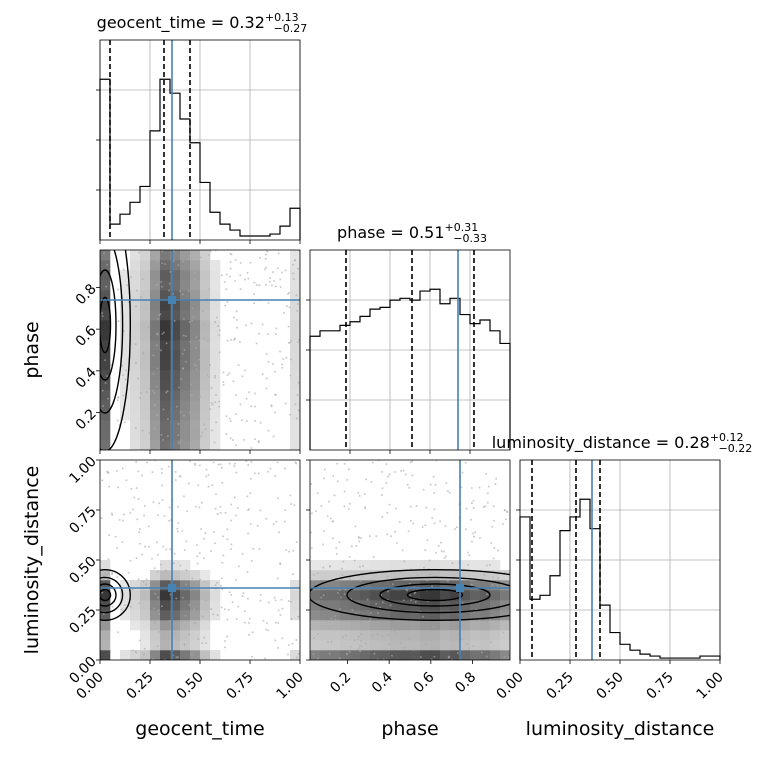 The width and height of the screenshot is (760, 760). I want to click on y-tick-label: 0.8, so click(86, 294).